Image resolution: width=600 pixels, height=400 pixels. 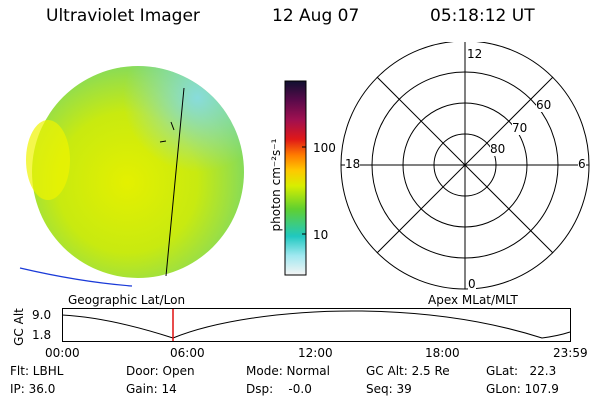 I want to click on time-tick-0600: 06:00, so click(x=187, y=353).